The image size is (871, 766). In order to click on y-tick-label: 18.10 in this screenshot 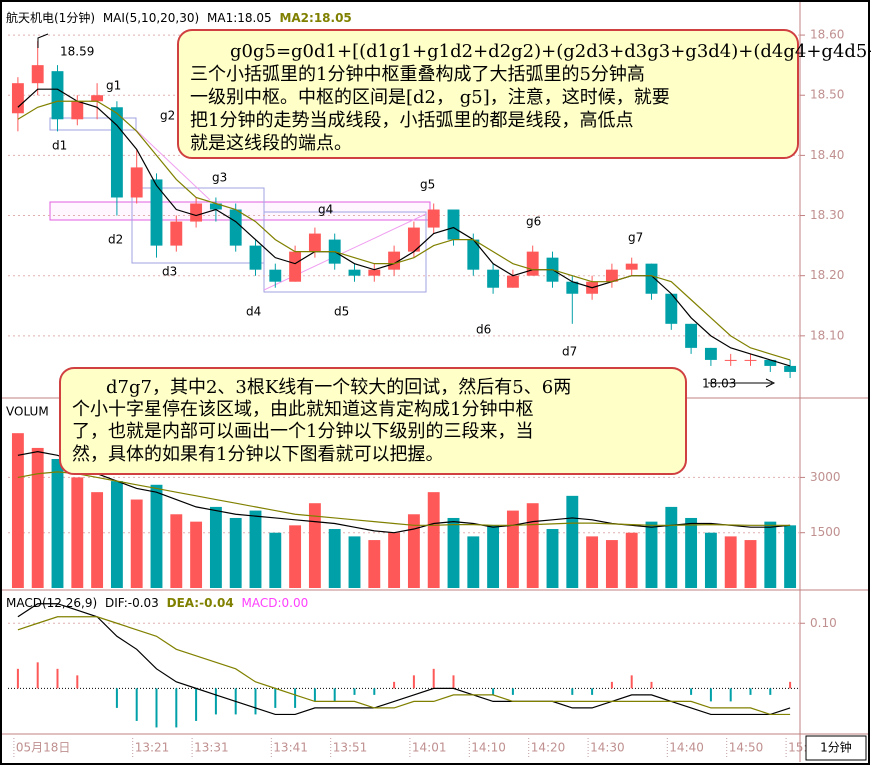, I will do `click(827, 335)`.